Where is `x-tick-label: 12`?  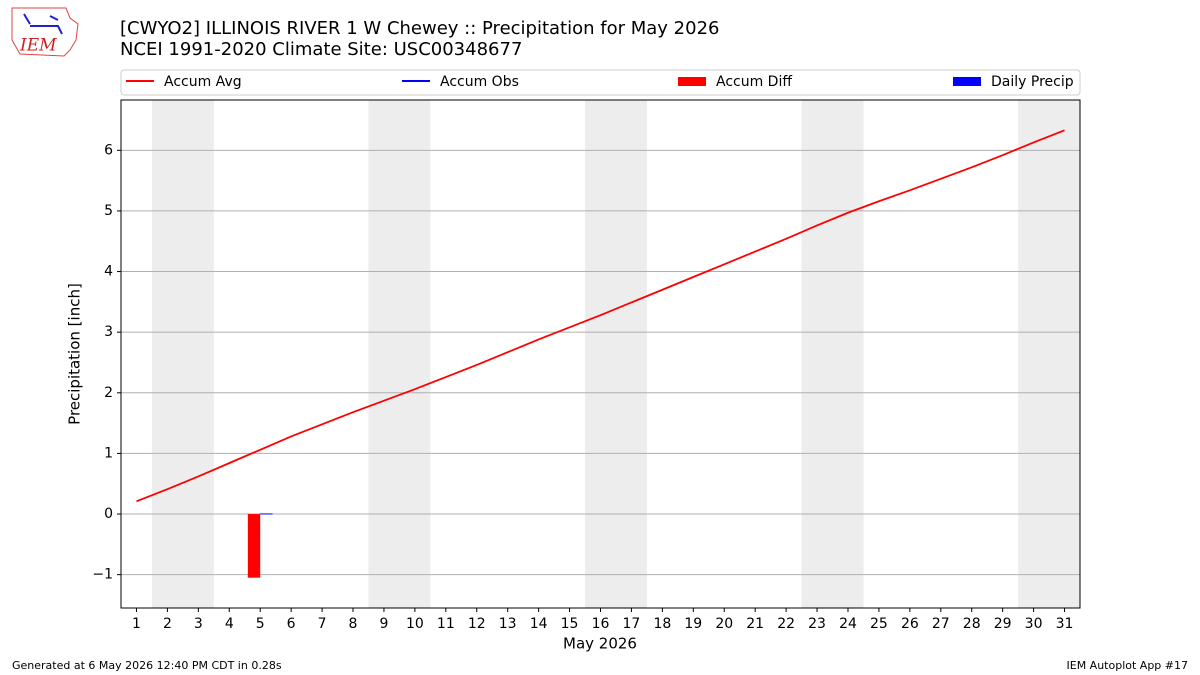
x-tick-label: 12 is located at coordinates (477, 624).